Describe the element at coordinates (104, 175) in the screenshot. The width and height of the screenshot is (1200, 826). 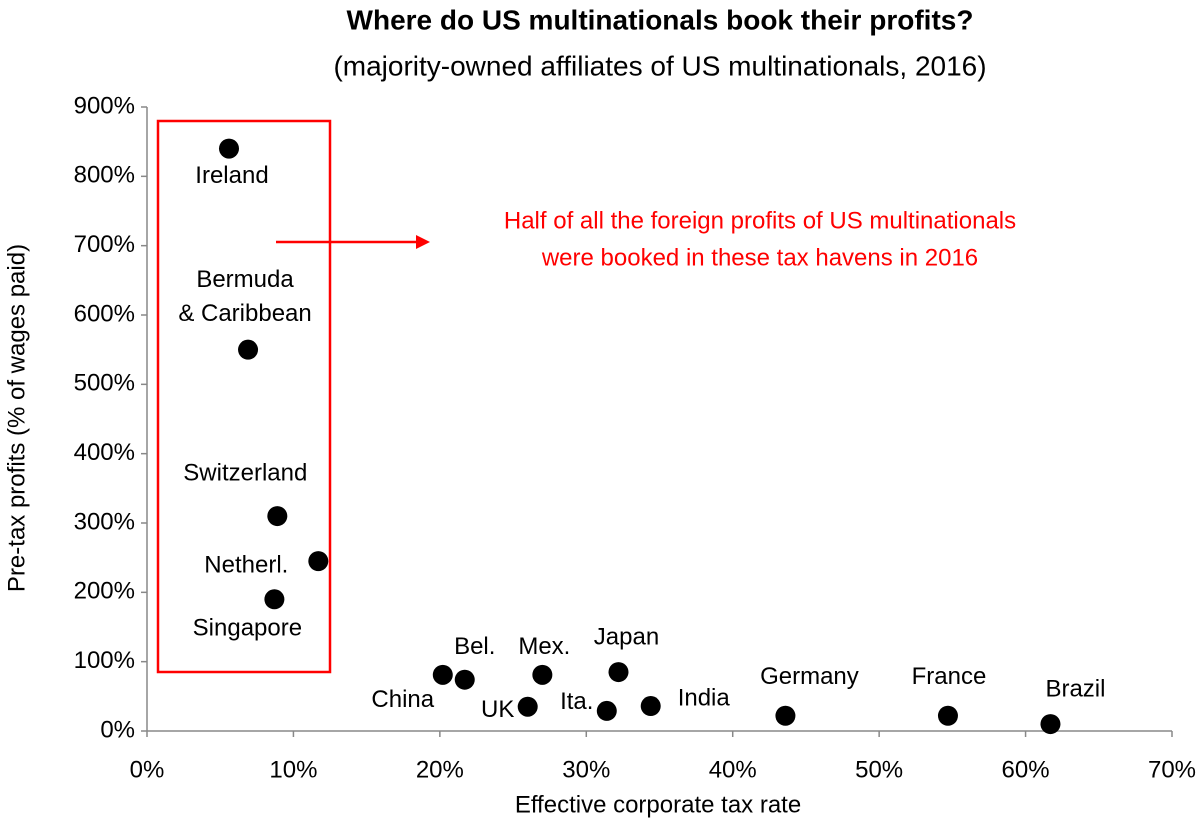
I see `y-tick-label: 800%` at that location.